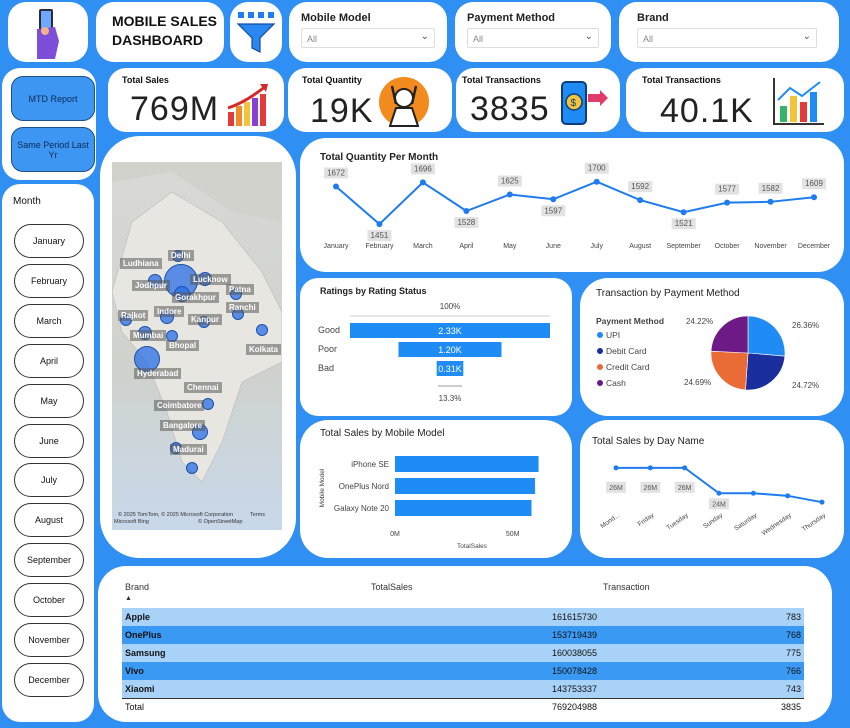  I want to click on legend-label: Debit Card, so click(626, 351).